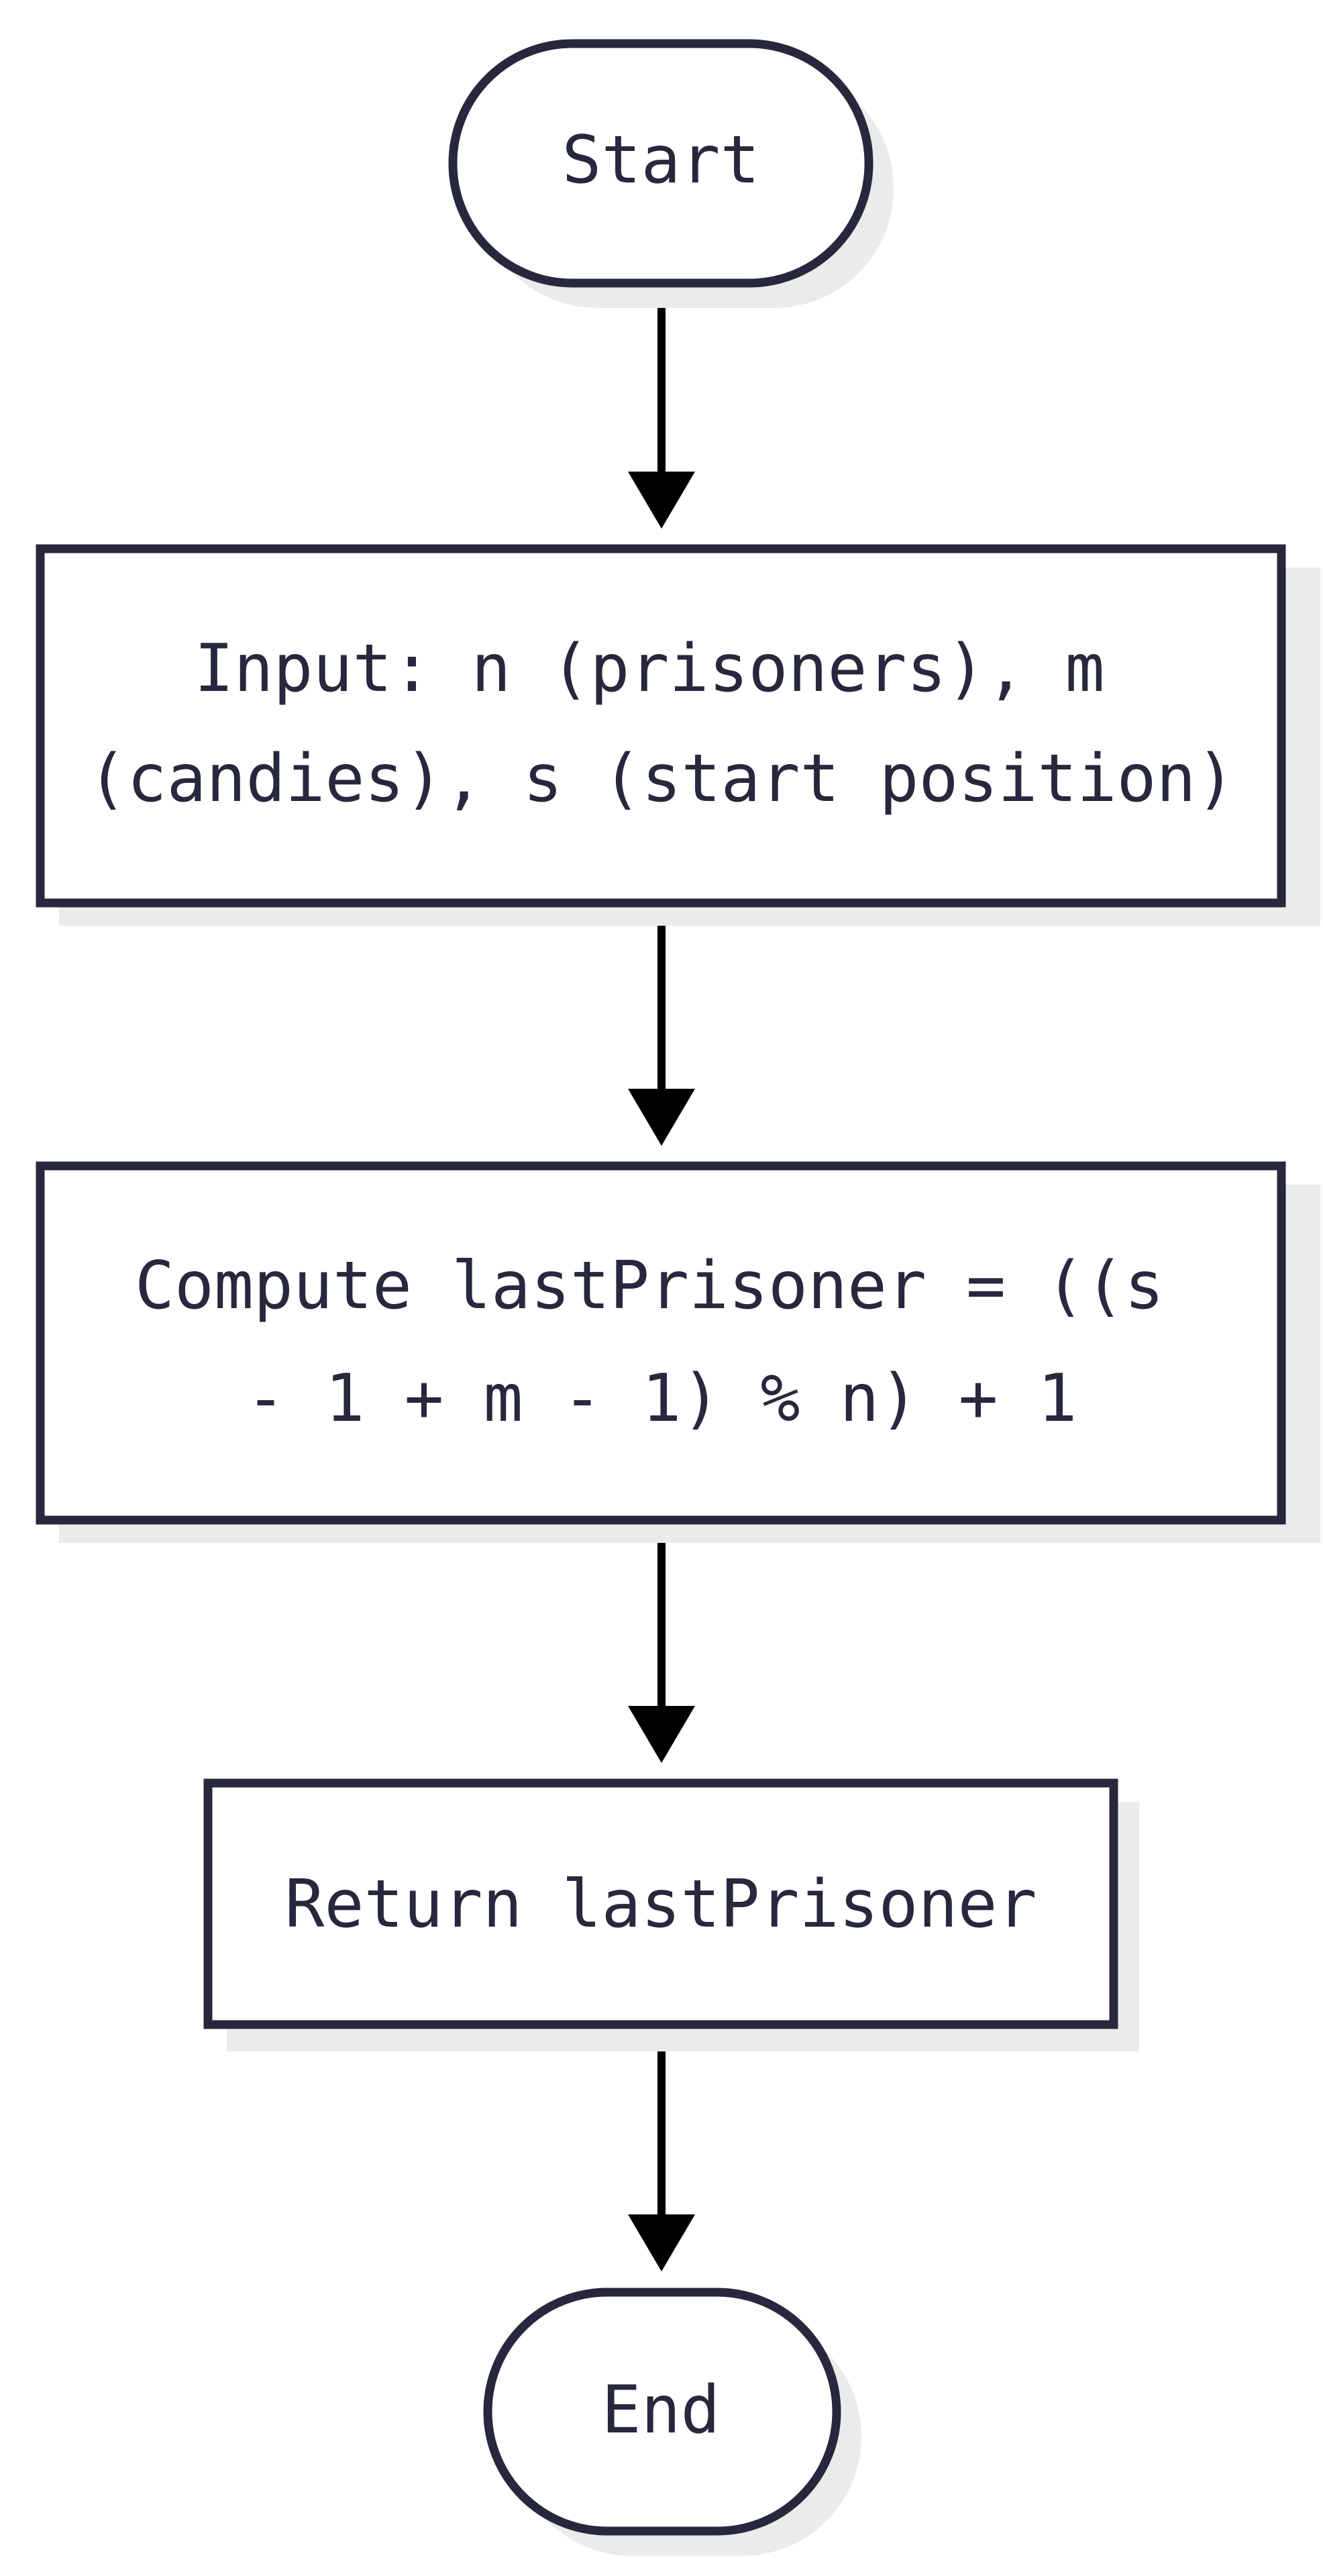 The width and height of the screenshot is (1323, 2576). What do you see at coordinates (661, 2150) in the screenshot?
I see `connector-return-to-end` at bounding box center [661, 2150].